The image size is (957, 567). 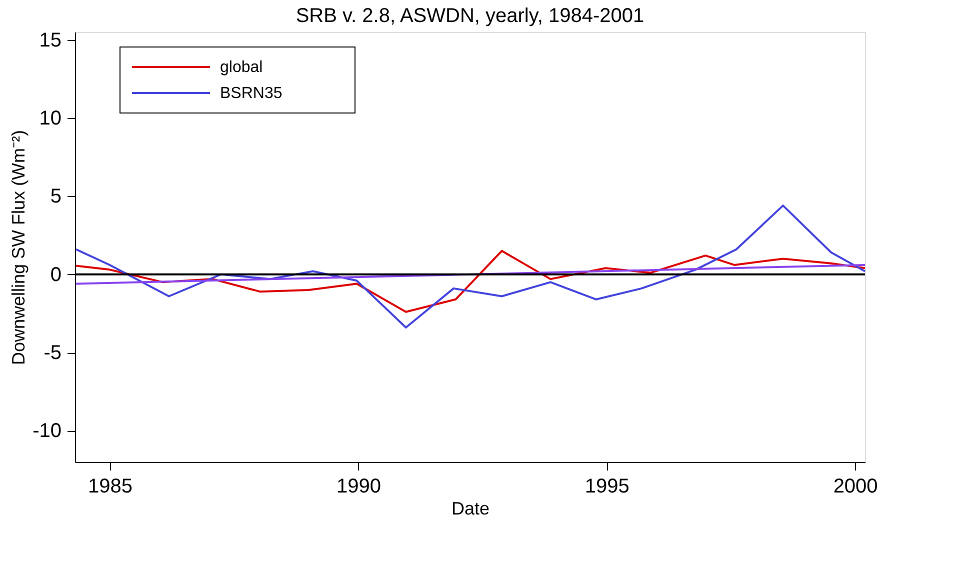 I want to click on y-tick-label: 15, so click(x=50, y=40).